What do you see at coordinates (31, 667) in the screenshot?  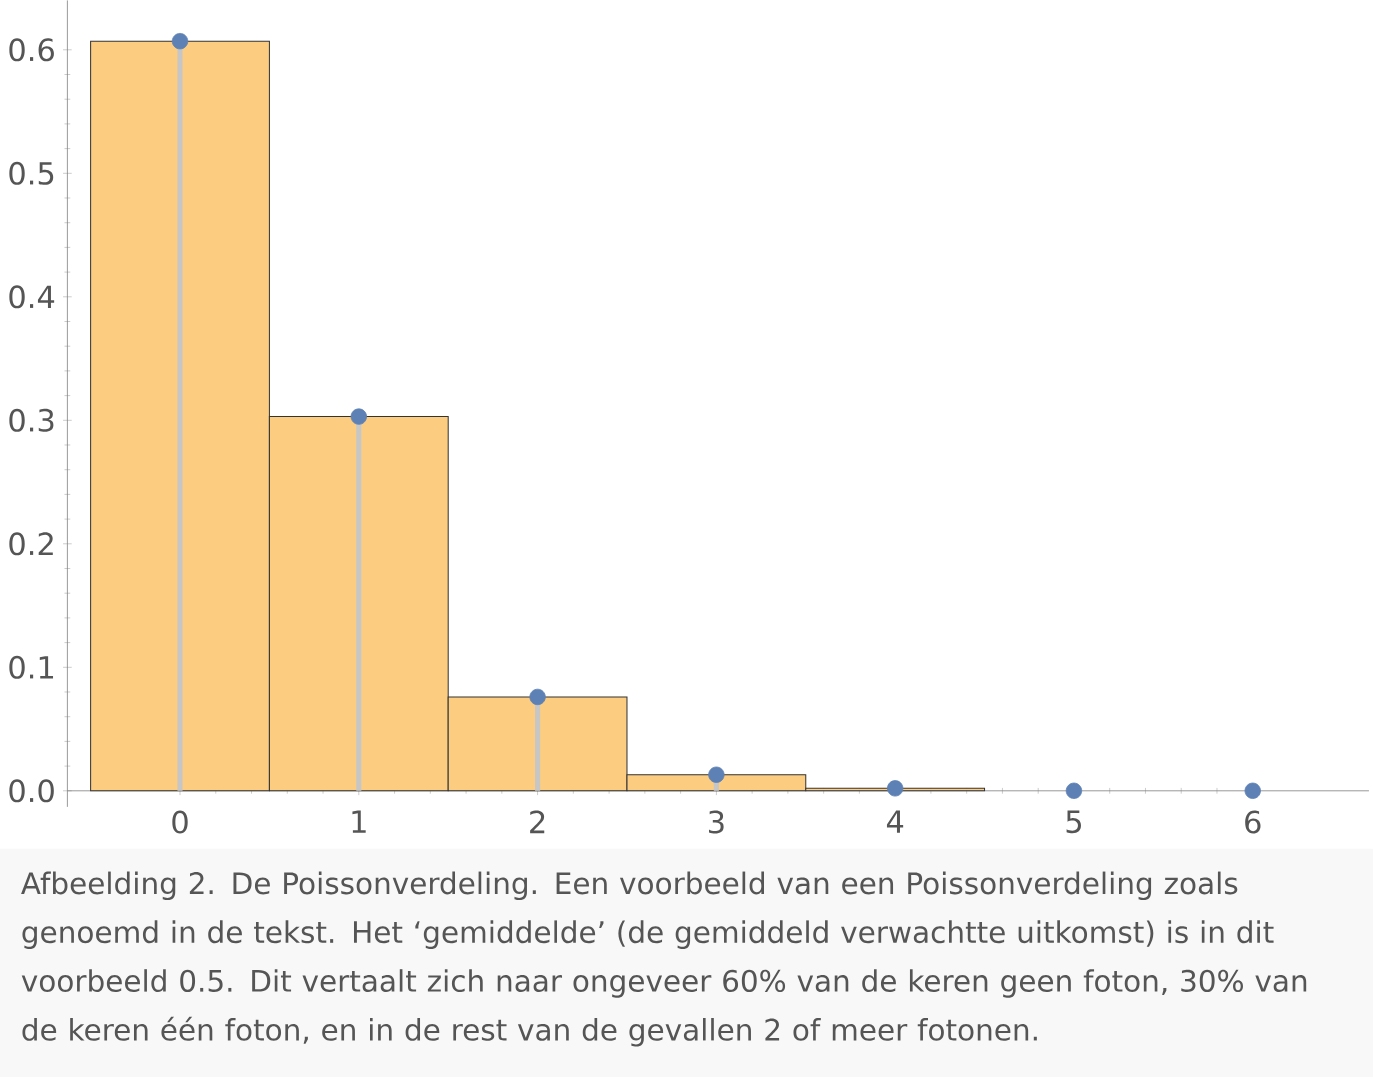 I see `y-tick-label: 0.1` at bounding box center [31, 667].